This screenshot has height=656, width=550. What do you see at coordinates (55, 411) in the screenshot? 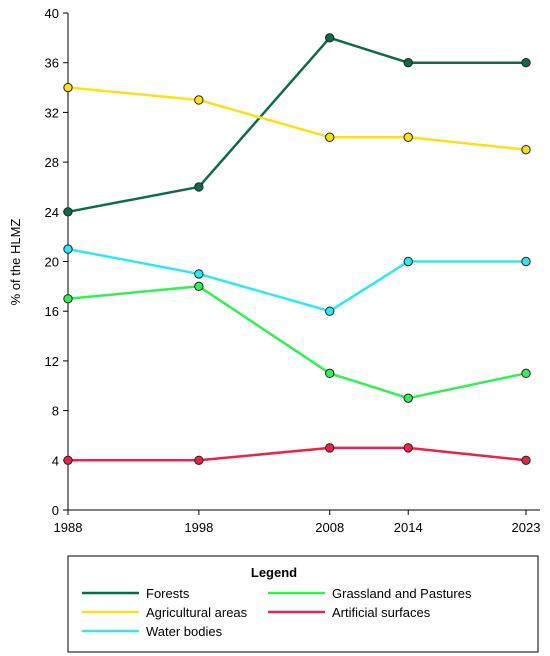
I see `y-tick-label: 8` at bounding box center [55, 411].